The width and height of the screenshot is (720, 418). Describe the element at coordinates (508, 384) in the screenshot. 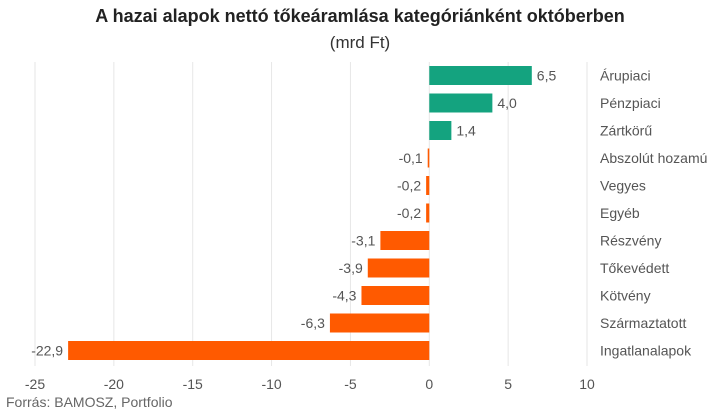

I see `x-tick-label: 5` at that location.